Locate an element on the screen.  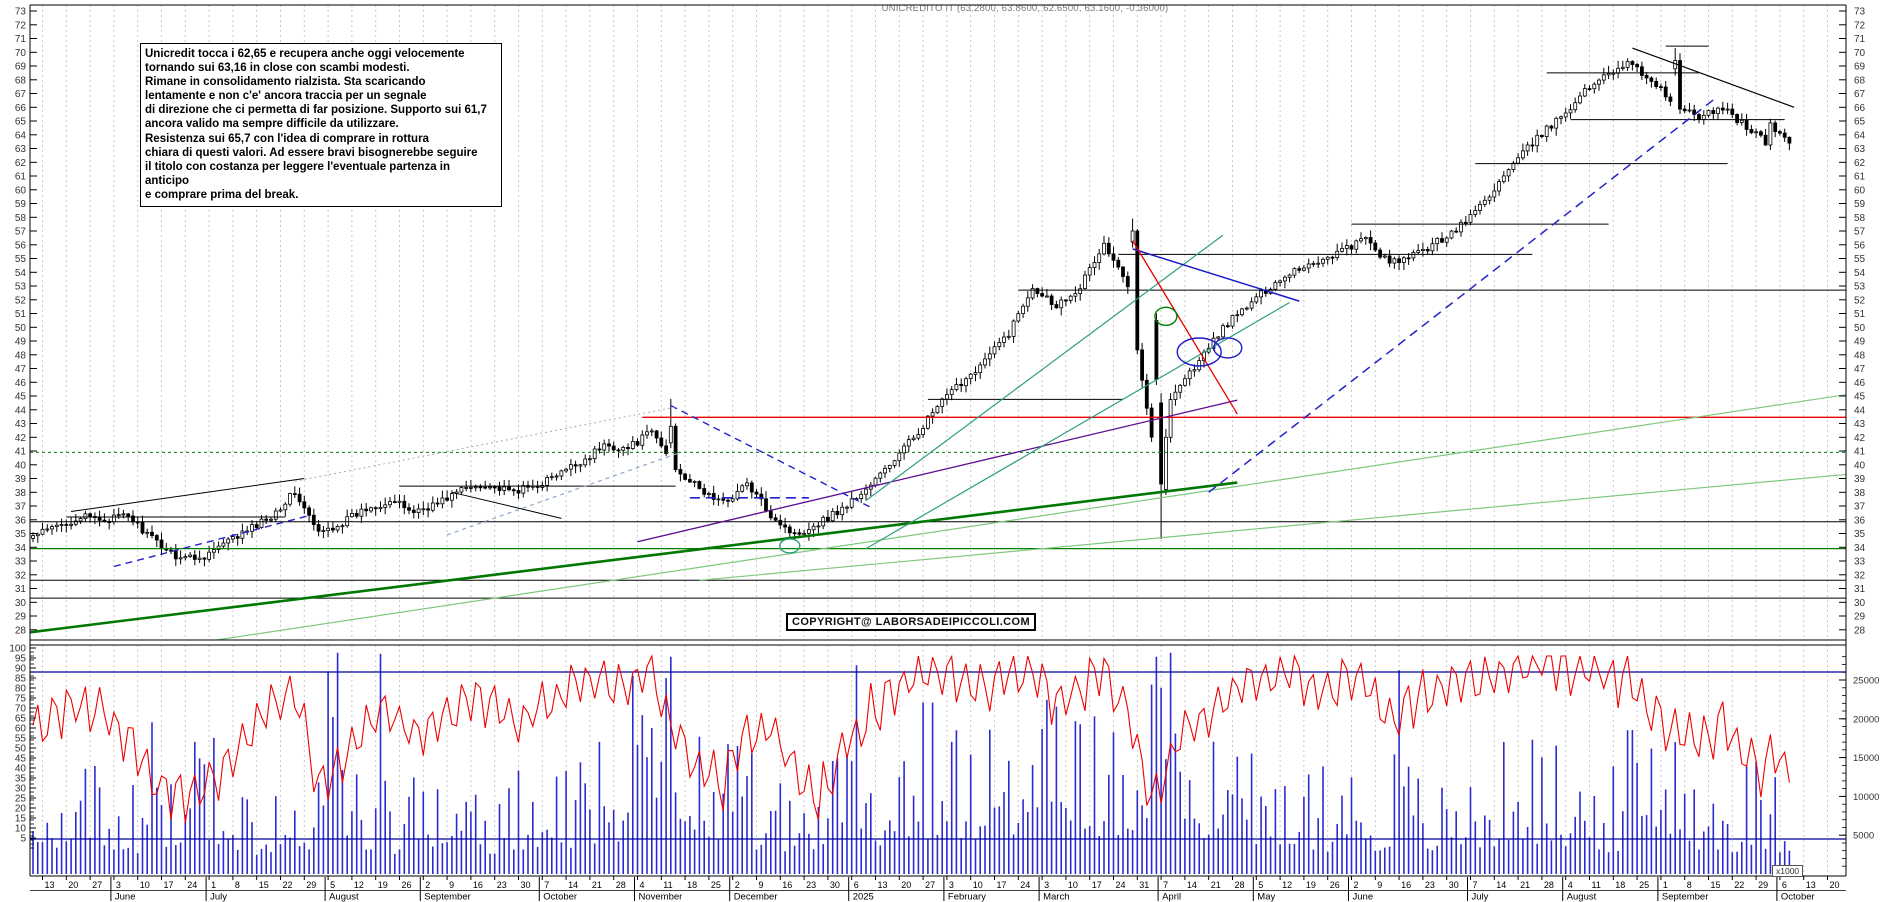
svg-text: 90 is located at coordinates (21, 669).